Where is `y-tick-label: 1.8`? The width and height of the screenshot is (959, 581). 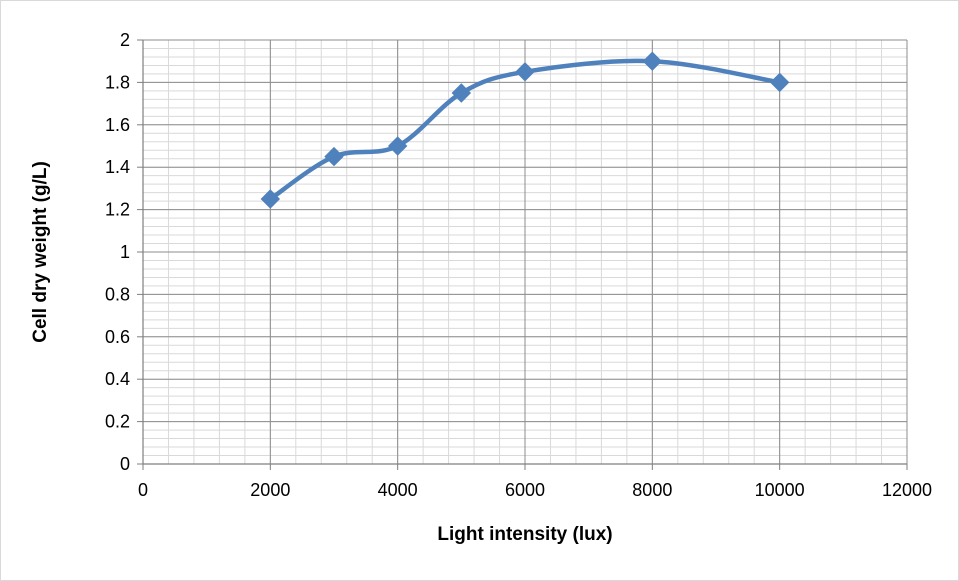 y-tick-label: 1.8 is located at coordinates (117, 82).